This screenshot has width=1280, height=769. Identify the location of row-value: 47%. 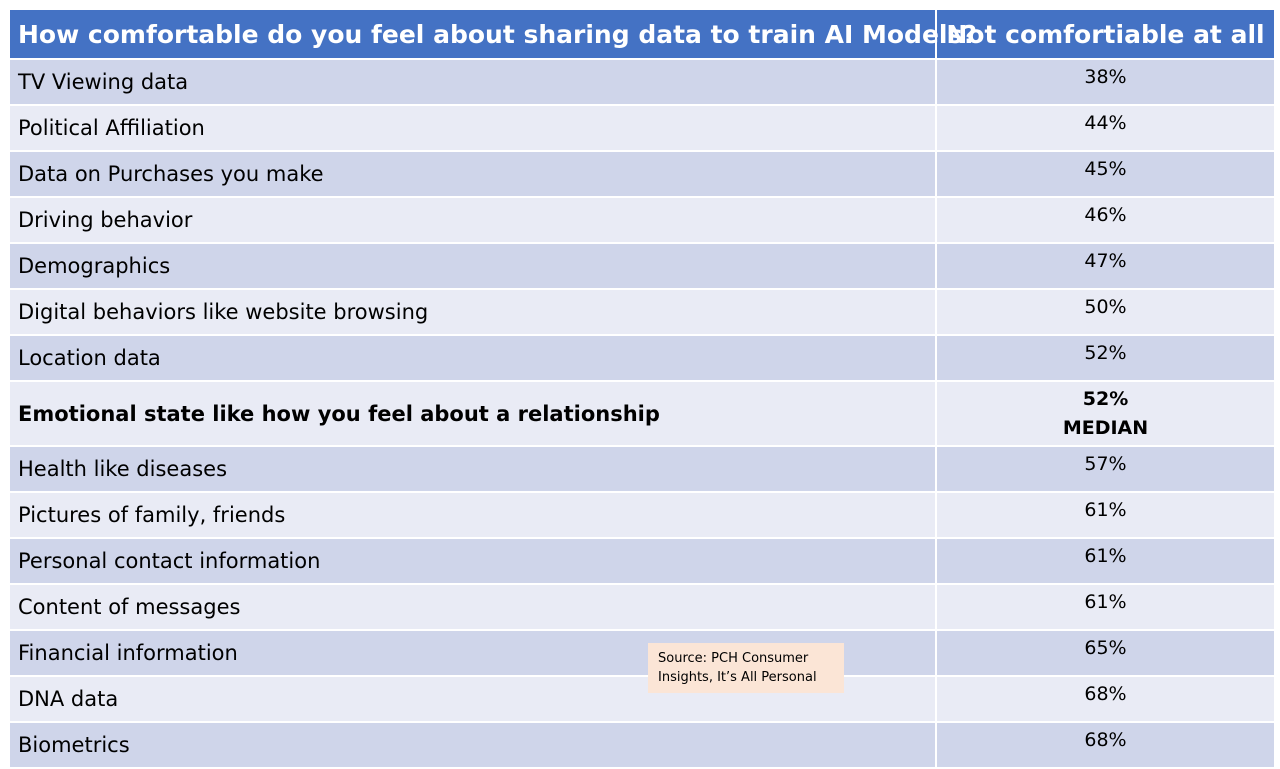
(1105, 266).